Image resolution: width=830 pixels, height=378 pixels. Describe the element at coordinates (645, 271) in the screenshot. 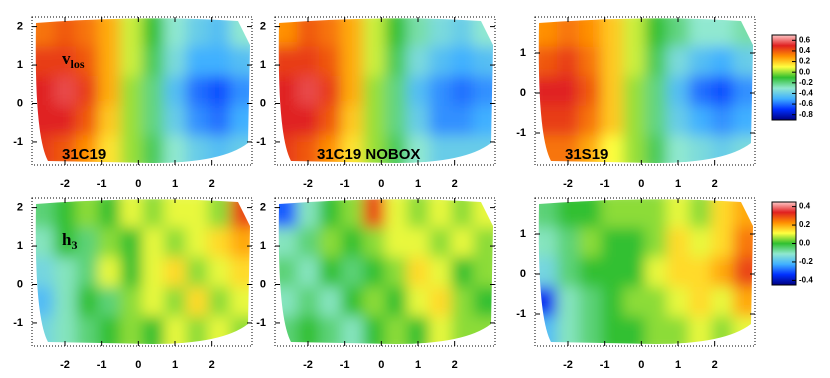

I see `map-field` at that location.